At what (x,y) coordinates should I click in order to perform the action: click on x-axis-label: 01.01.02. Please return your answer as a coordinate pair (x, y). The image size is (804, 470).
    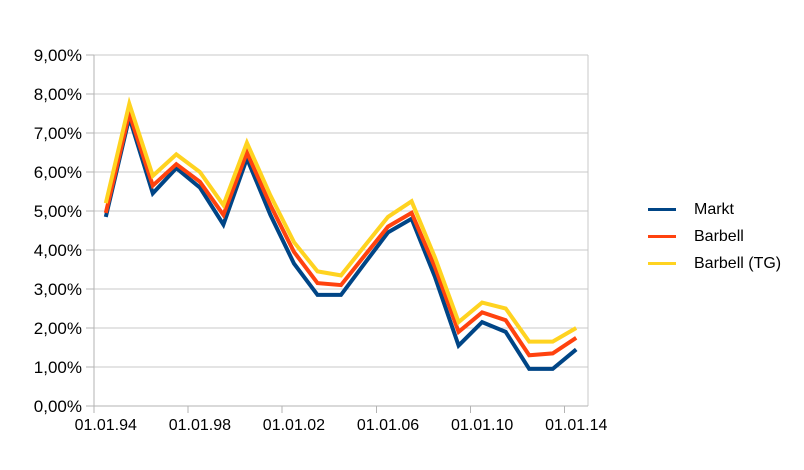
    Looking at the image, I should click on (294, 425).